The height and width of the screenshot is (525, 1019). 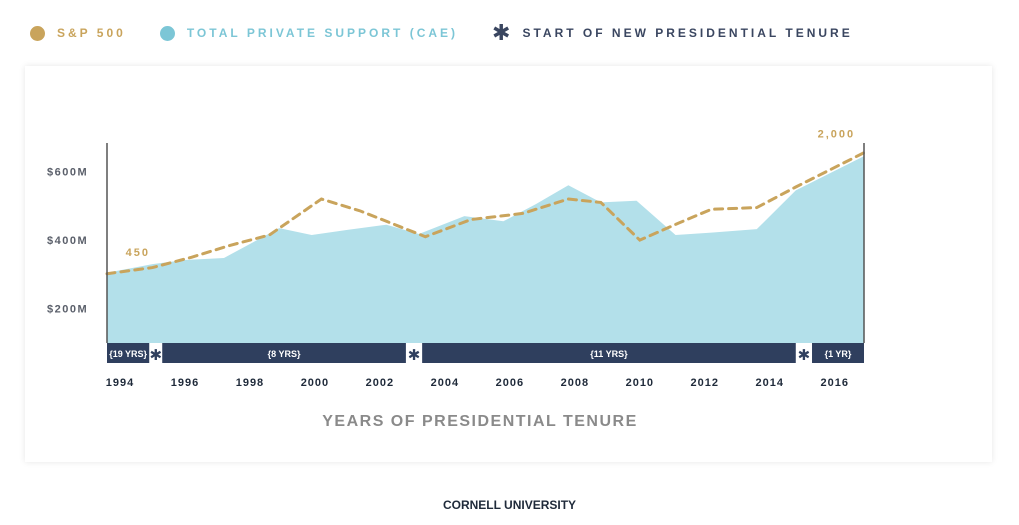 I want to click on x-tick-label: 2006, so click(x=510, y=383).